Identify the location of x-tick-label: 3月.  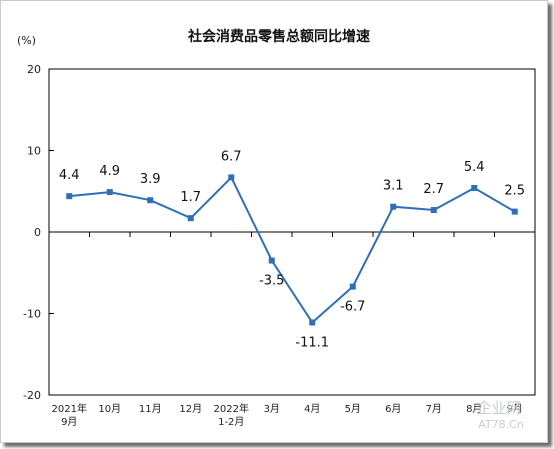
(272, 409).